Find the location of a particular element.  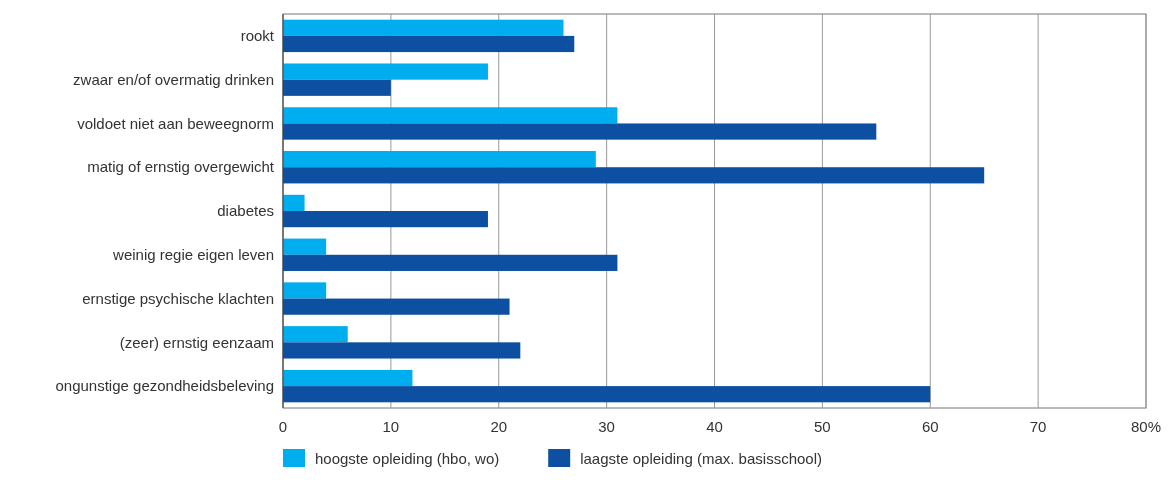

x-tick-label: 70 is located at coordinates (1038, 426).